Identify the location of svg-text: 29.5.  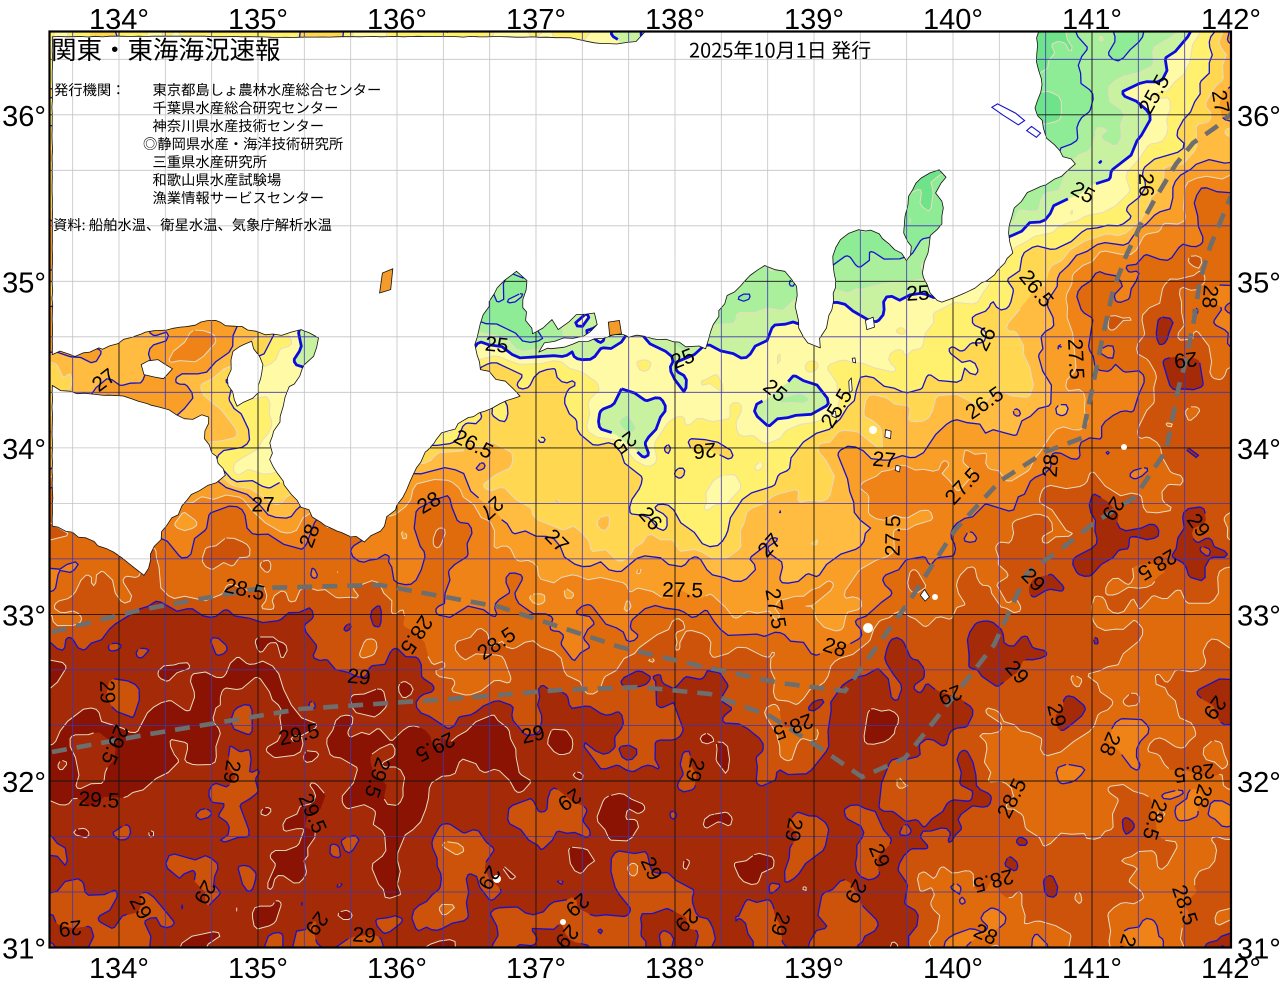
(99, 800).